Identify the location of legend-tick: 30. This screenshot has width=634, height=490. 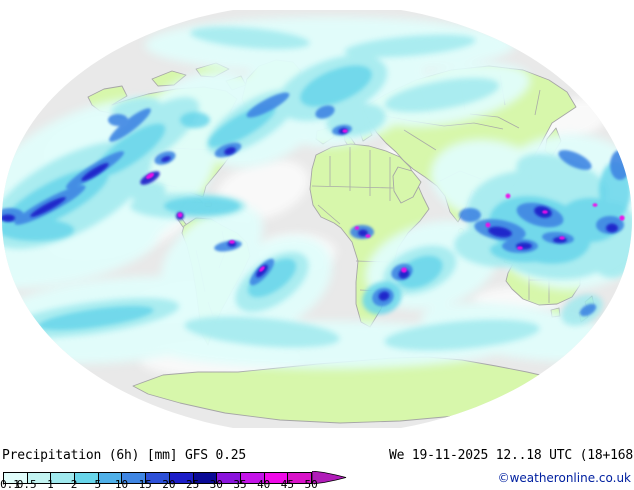
(216, 484).